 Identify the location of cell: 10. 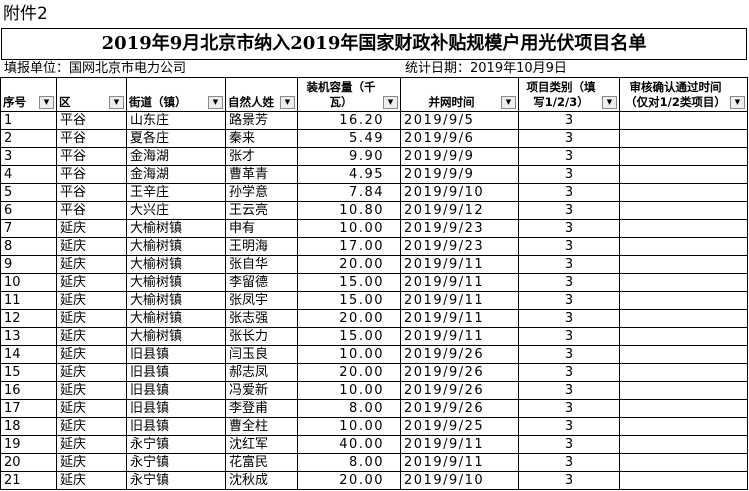
(28, 283).